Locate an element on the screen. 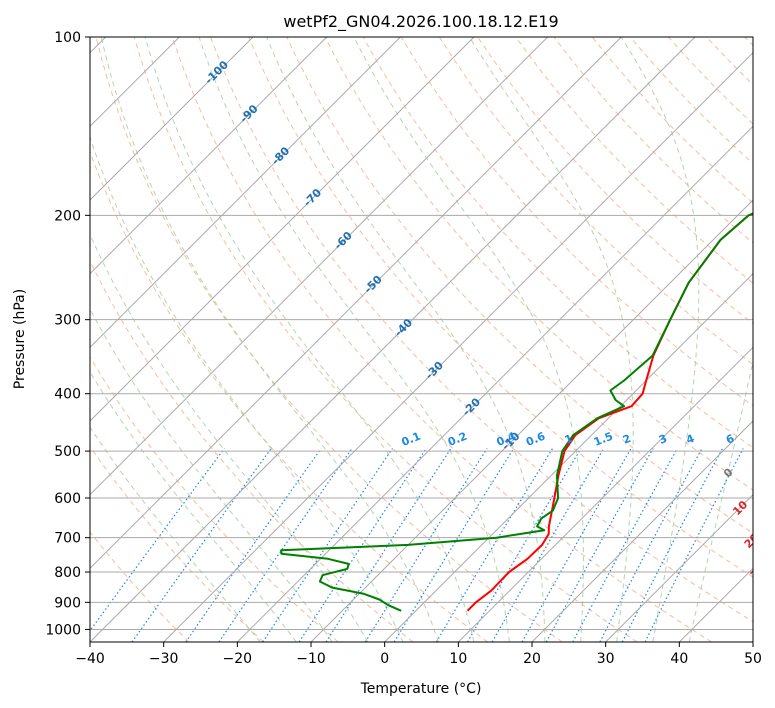 The width and height of the screenshot is (775, 708). wetbulb-label: 20 is located at coordinates (752, 541).